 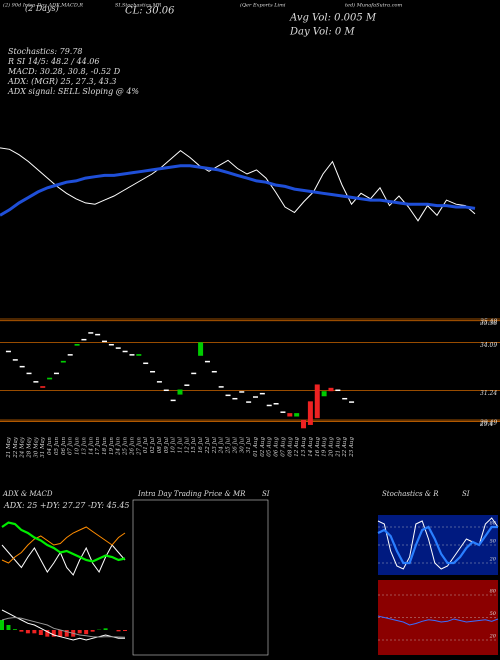 What do you see at coordinates (304, 447) in the screenshot?
I see `x-tick-label: 13 Aug` at bounding box center [304, 447].